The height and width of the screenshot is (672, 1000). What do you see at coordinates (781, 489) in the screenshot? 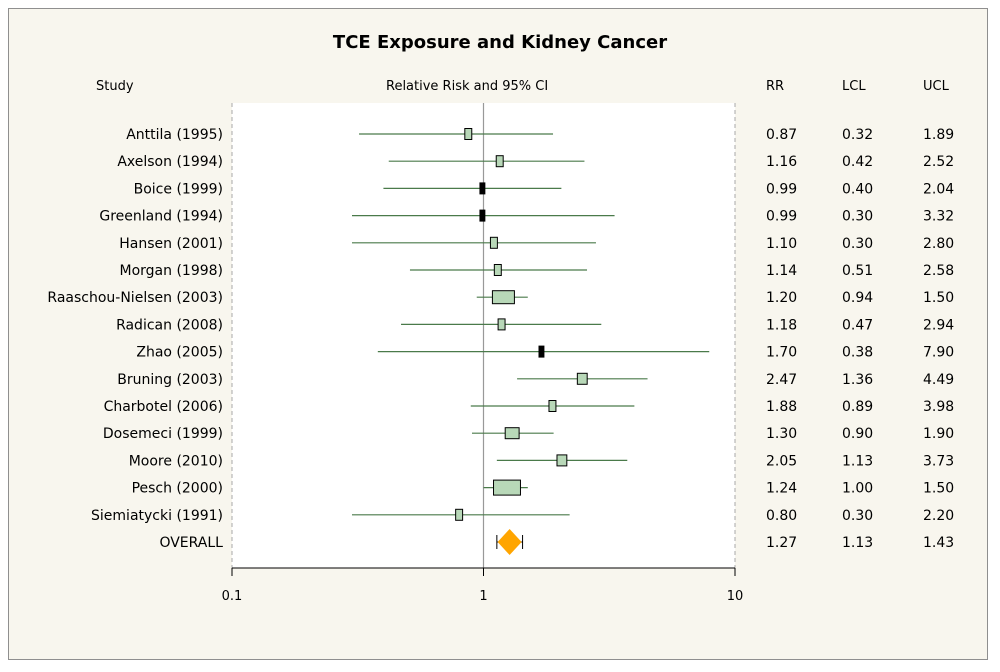
I see `rr-value: 1.24` at bounding box center [781, 489].